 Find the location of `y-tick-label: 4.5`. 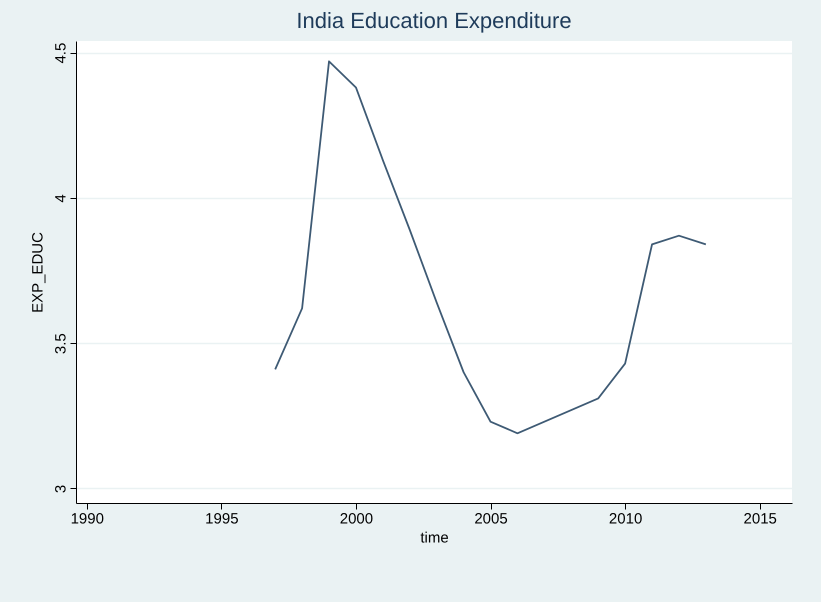

y-tick-label: 4.5 is located at coordinates (61, 53).